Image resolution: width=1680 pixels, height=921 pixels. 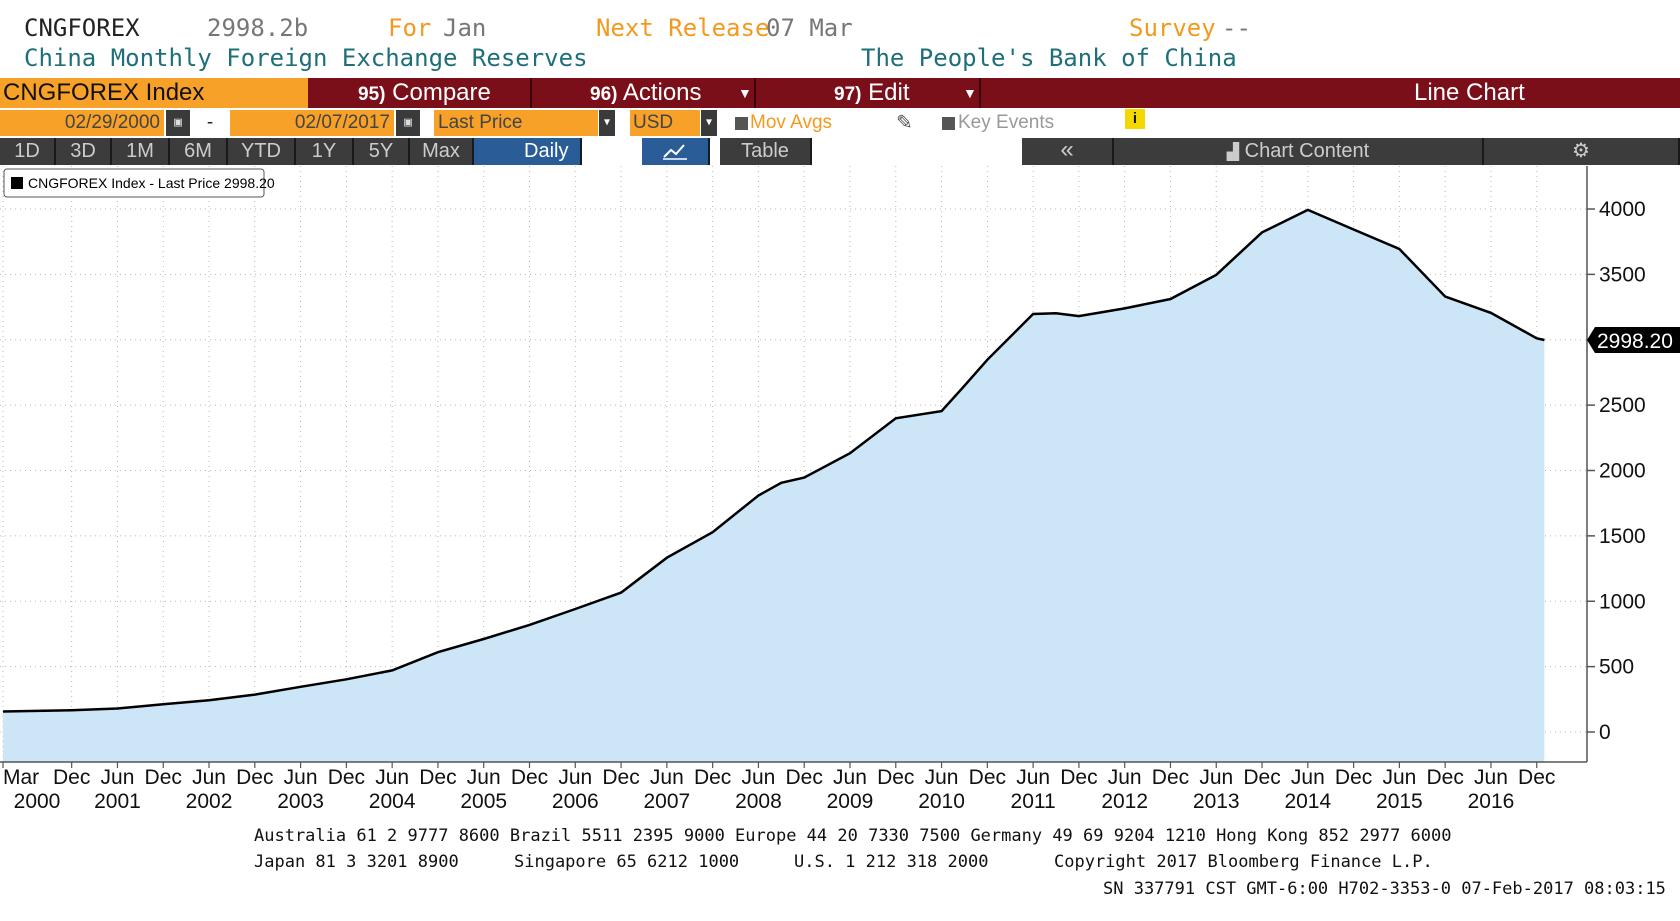 I want to click on x-year-label: 2004, so click(x=392, y=801).